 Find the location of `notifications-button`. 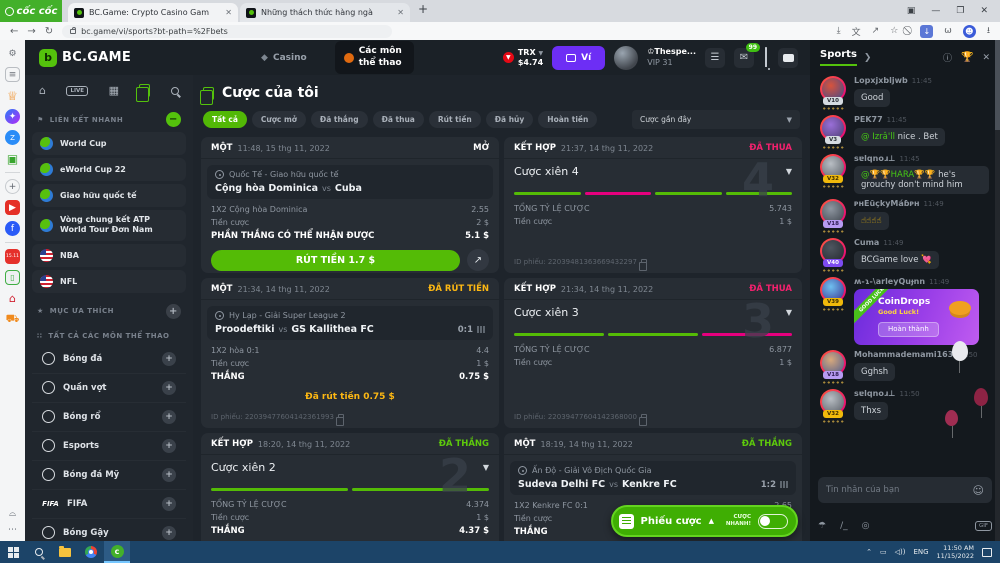

notifications-button is located at coordinates (766, 57).